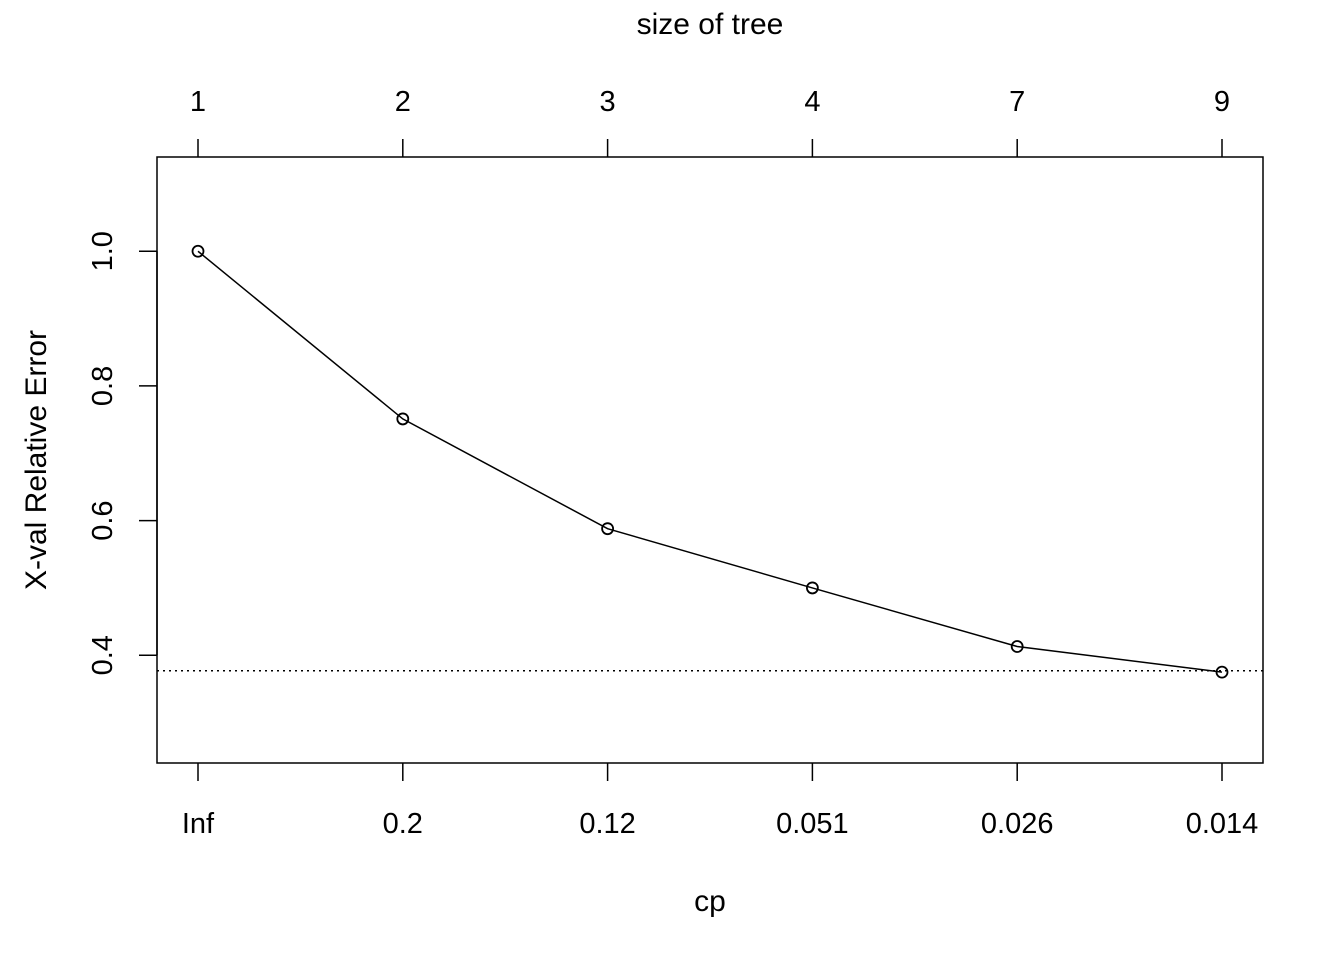 This screenshot has height=960, width=1344. What do you see at coordinates (198, 824) in the screenshot?
I see `x-tick-label: Inf` at bounding box center [198, 824].